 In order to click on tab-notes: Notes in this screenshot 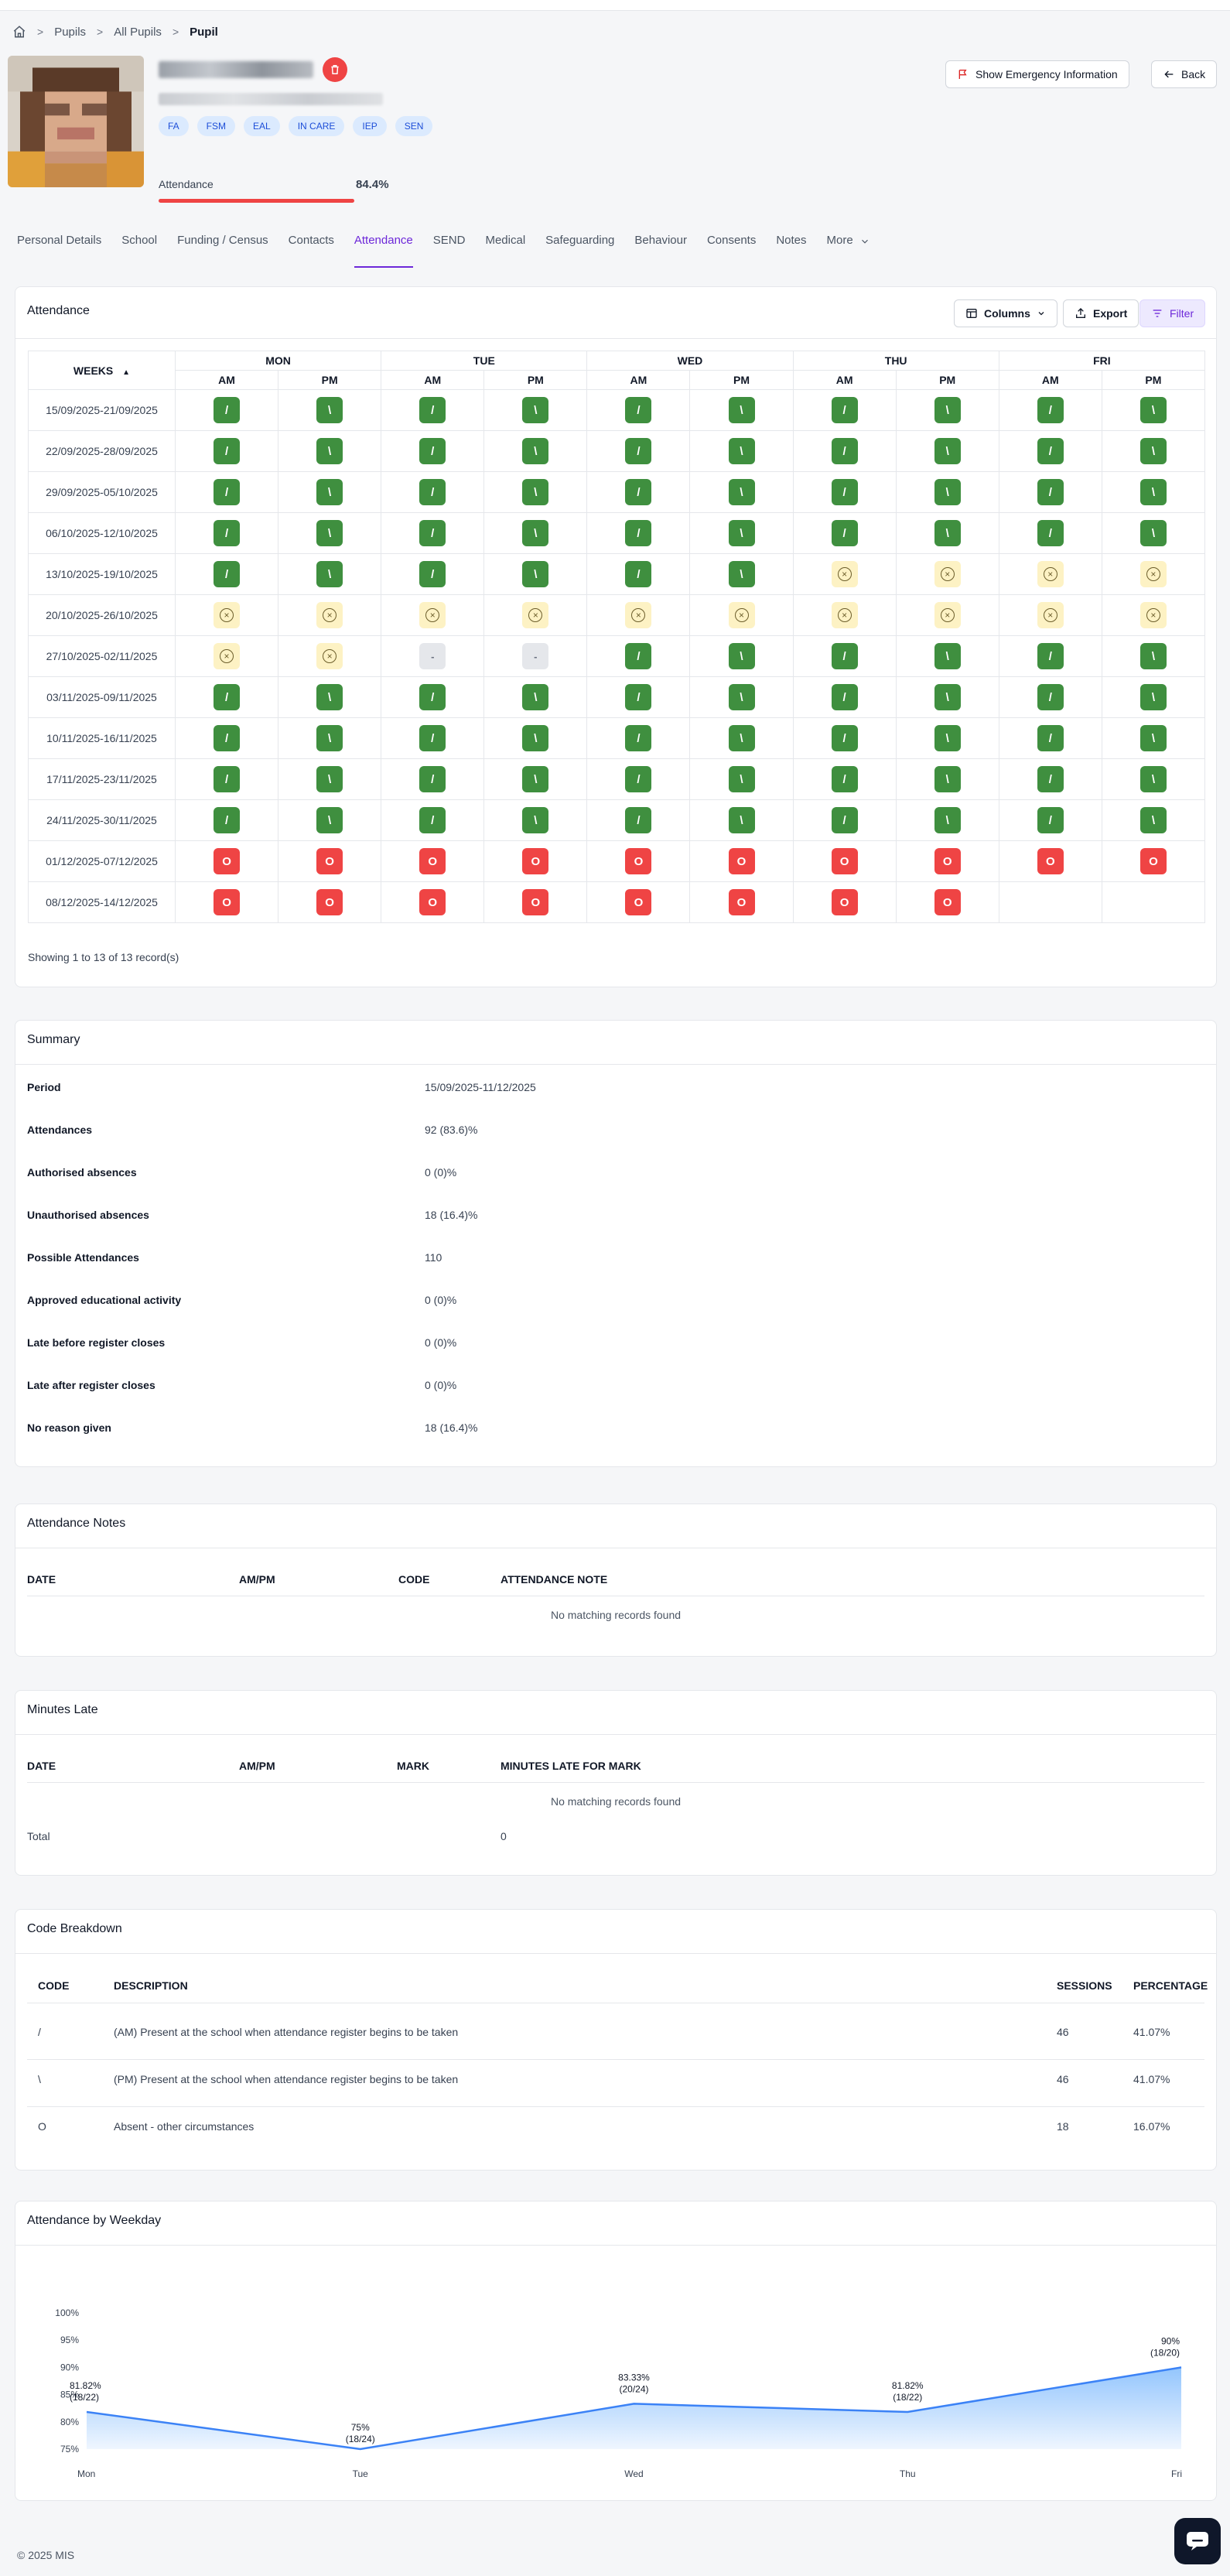, I will do `click(792, 241)`.